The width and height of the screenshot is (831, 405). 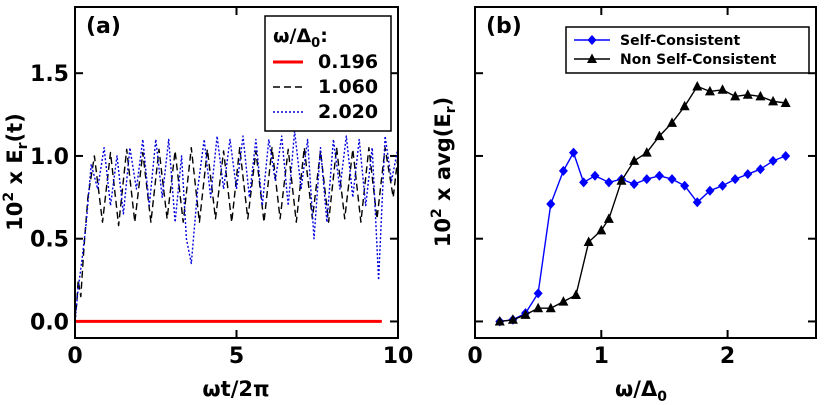 I want to click on a-y-tick-label: 1.5, so click(x=49, y=74).